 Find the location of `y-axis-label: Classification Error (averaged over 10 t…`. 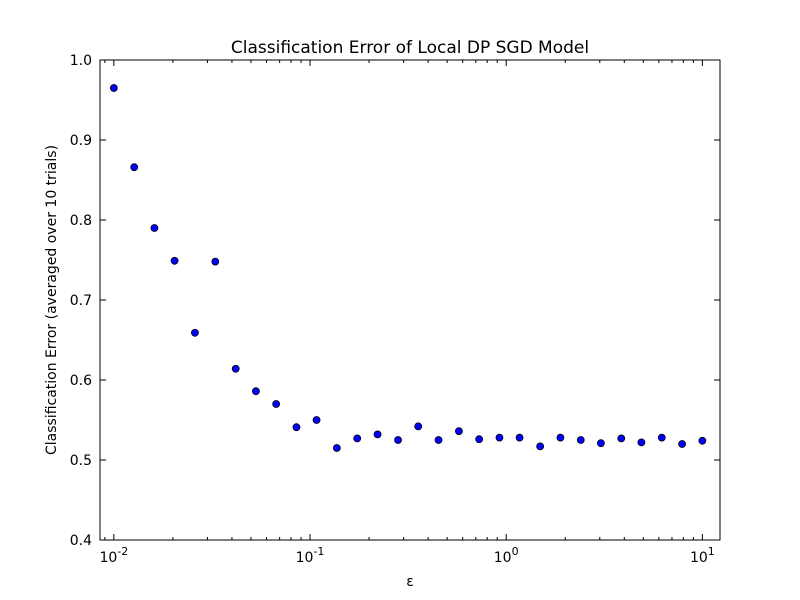

y-axis-label: Classification Error (averaged over 10 t… is located at coordinates (52, 300).